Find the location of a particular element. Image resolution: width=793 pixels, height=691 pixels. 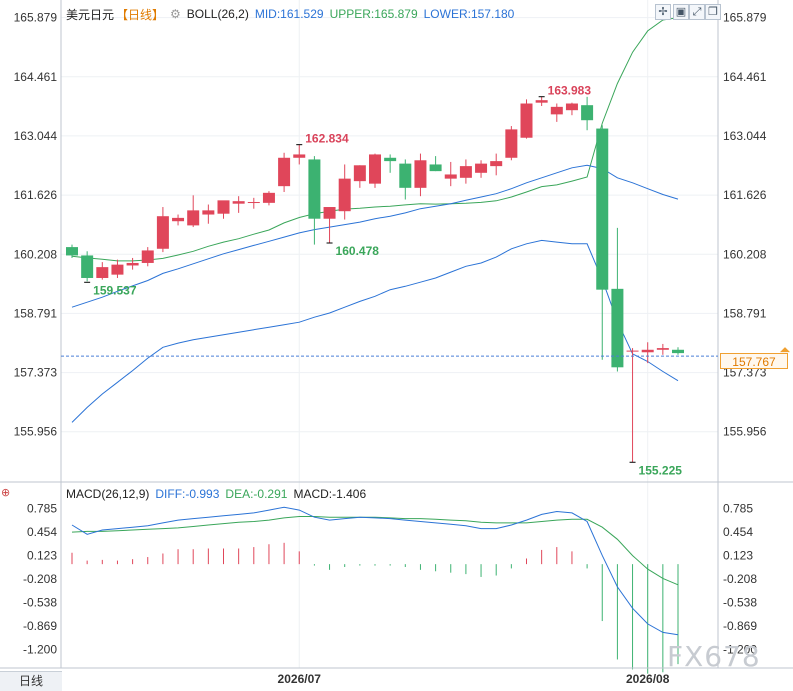

macd-tick-left: 0.123 is located at coordinates (42, 555).